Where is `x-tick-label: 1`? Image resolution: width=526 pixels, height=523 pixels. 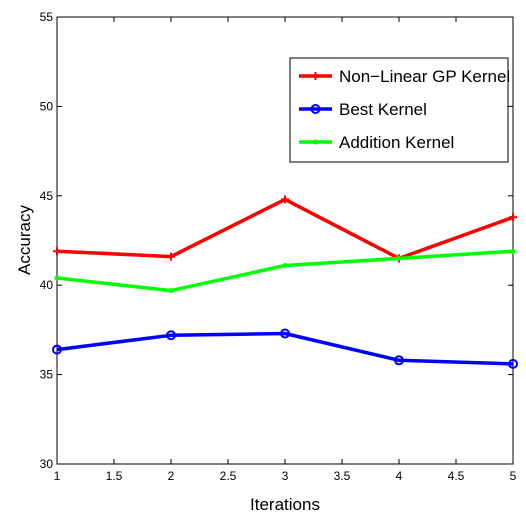 x-tick-label: 1 is located at coordinates (57, 476).